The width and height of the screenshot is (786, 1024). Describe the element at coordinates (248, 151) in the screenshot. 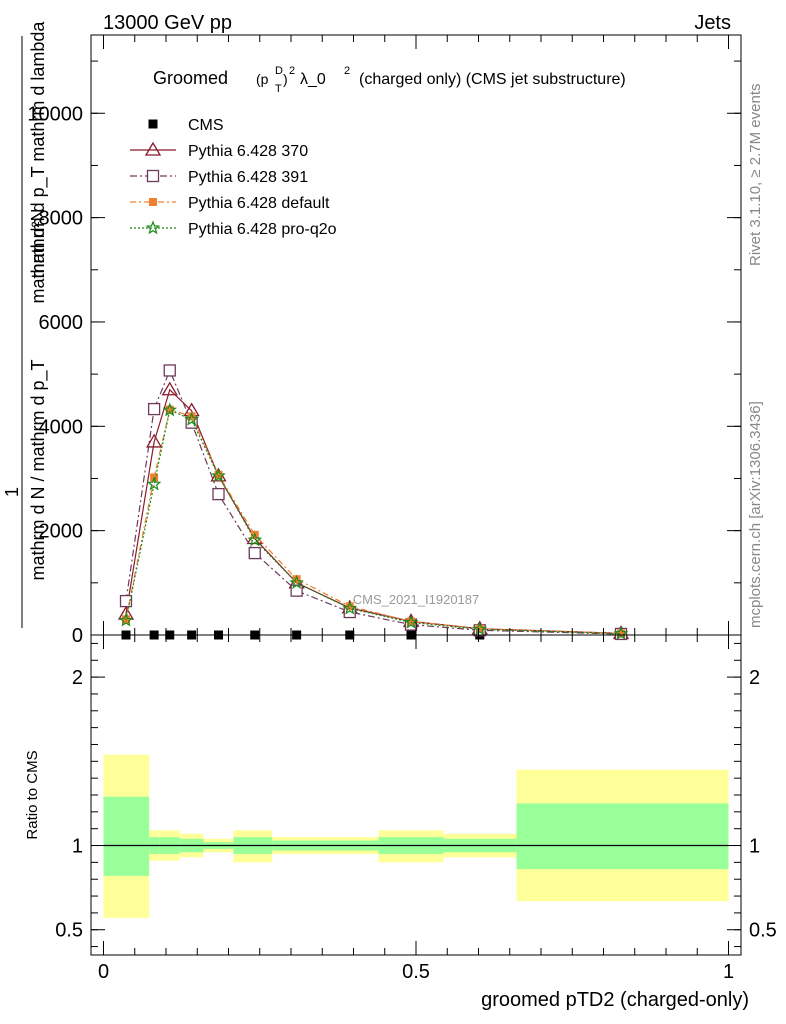

I see `legend-label: Pythia 6.428 370` at that location.